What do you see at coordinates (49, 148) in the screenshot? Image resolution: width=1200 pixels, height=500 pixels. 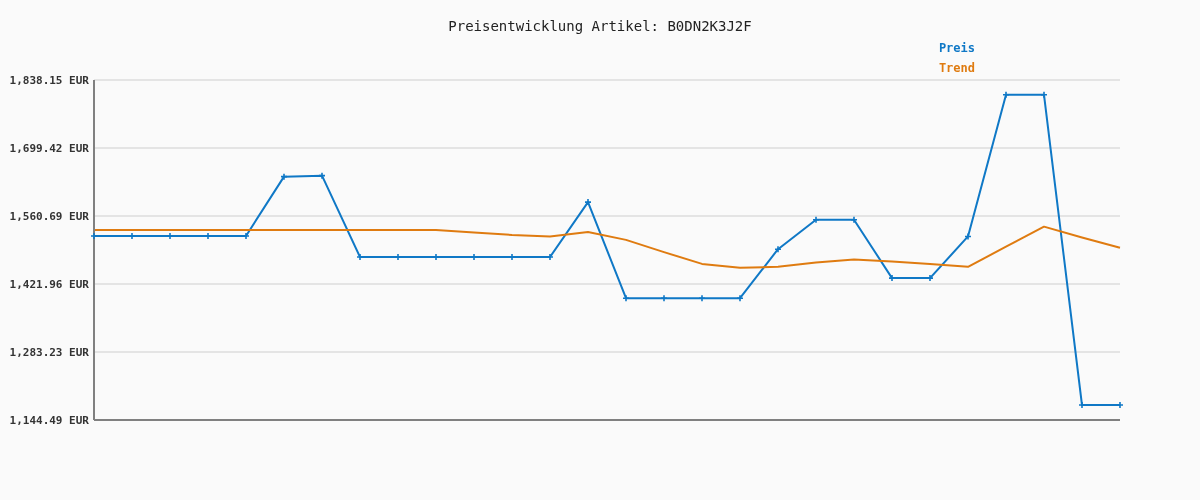 I see `y-tick-label: 1,699.42 EUR` at bounding box center [49, 148].